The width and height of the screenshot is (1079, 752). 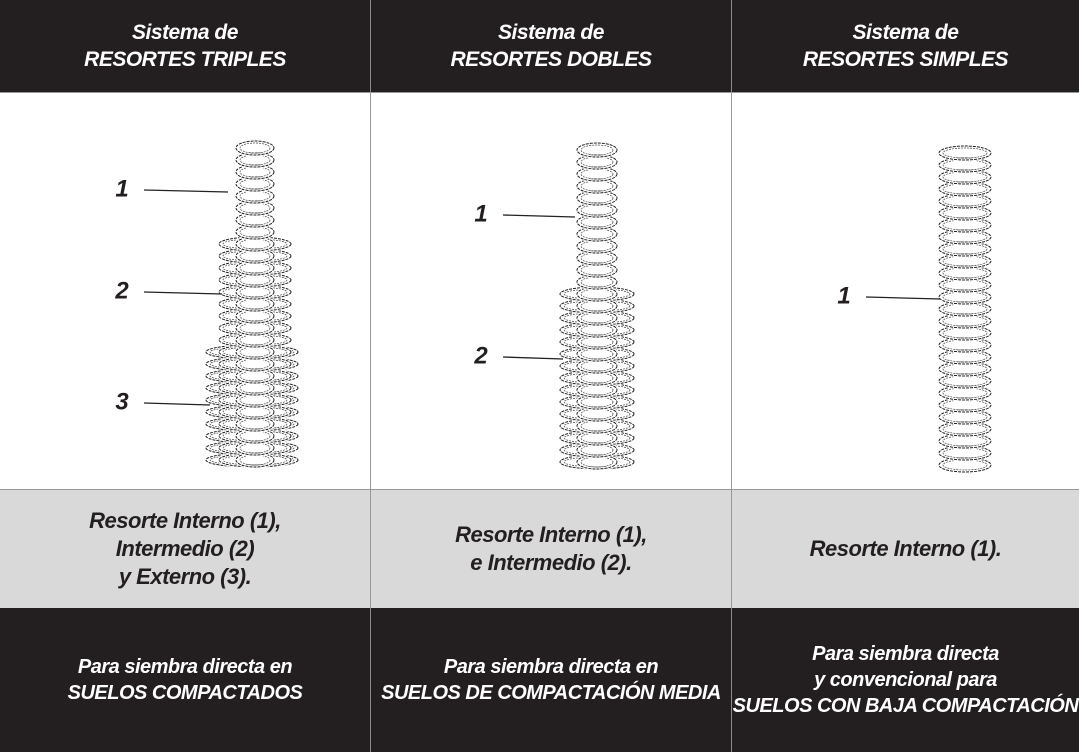 What do you see at coordinates (185, 693) in the screenshot?
I see `usage-text: SUELOS COMPACTADOS` at bounding box center [185, 693].